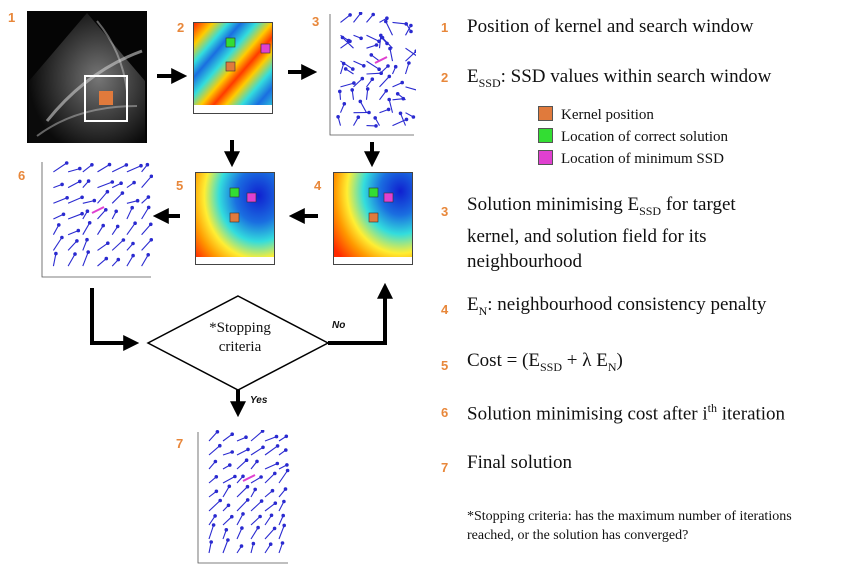 The image size is (841, 572). What do you see at coordinates (388, 197) in the screenshot?
I see `min-ssd-marker` at bounding box center [388, 197].